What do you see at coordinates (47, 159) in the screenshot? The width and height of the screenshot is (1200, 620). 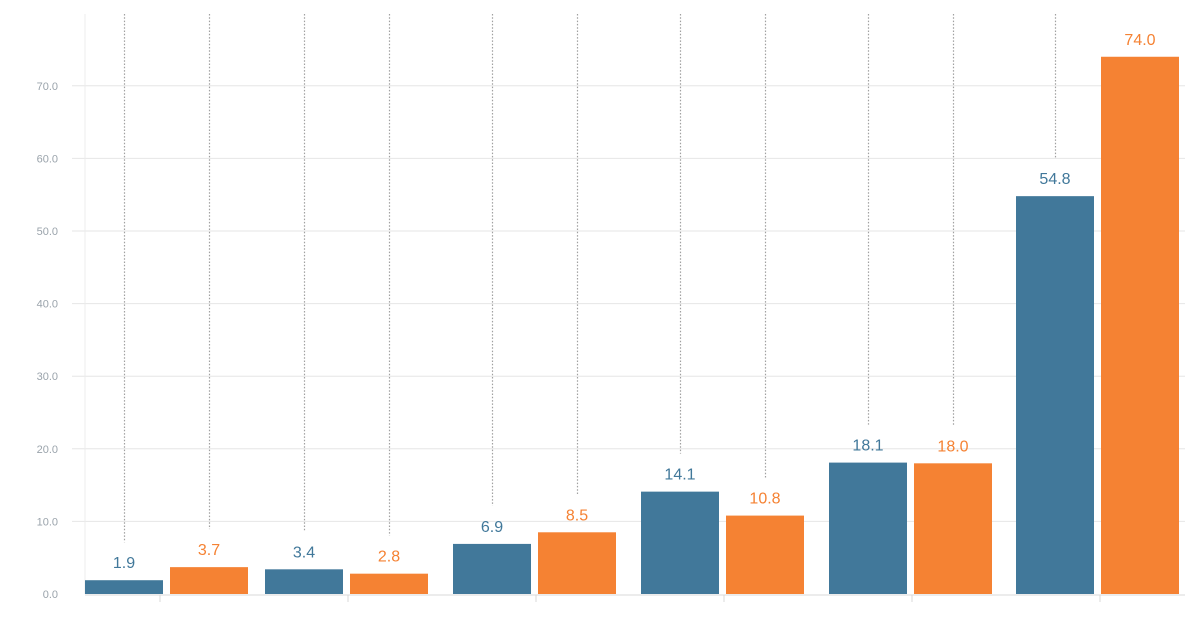 I see `y-tick-label: 60.0` at bounding box center [47, 159].